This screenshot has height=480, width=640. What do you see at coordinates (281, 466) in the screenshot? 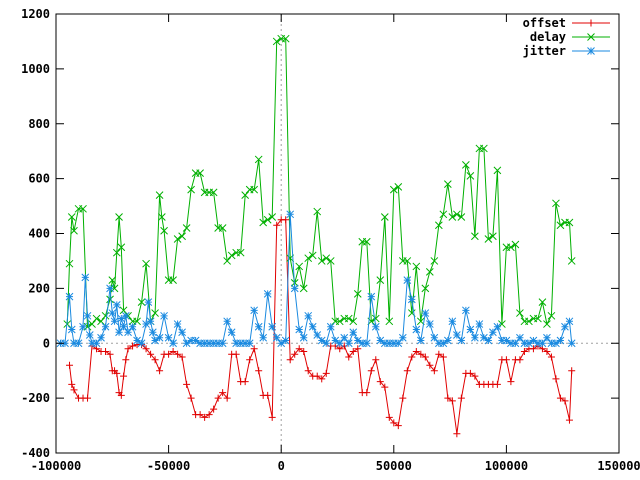
I see `x-tick-label: 0` at bounding box center [281, 466].